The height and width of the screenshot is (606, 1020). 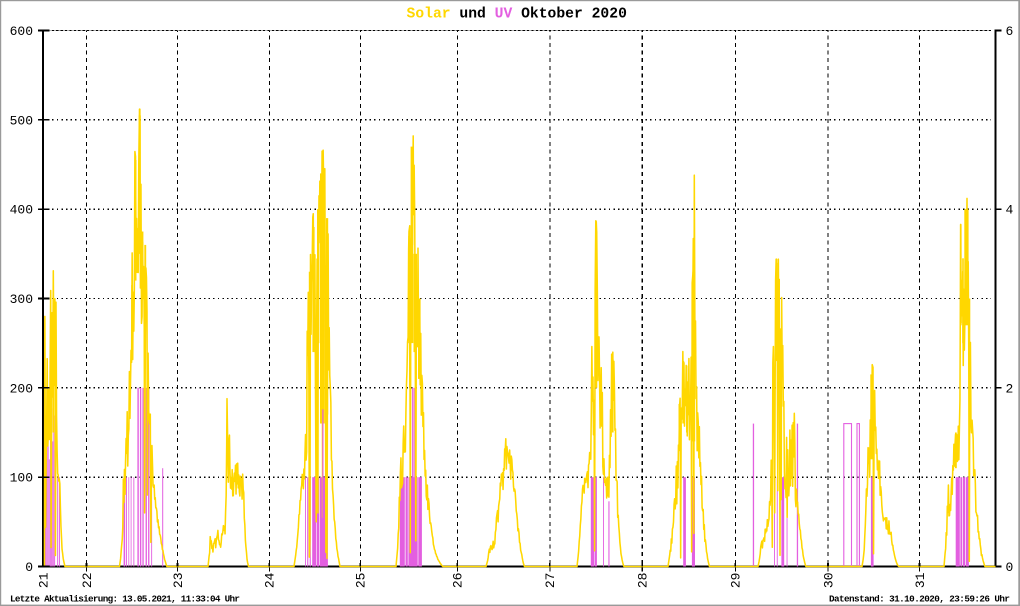 What do you see at coordinates (21, 388) in the screenshot?
I see `svg-text: 200` at bounding box center [21, 388].